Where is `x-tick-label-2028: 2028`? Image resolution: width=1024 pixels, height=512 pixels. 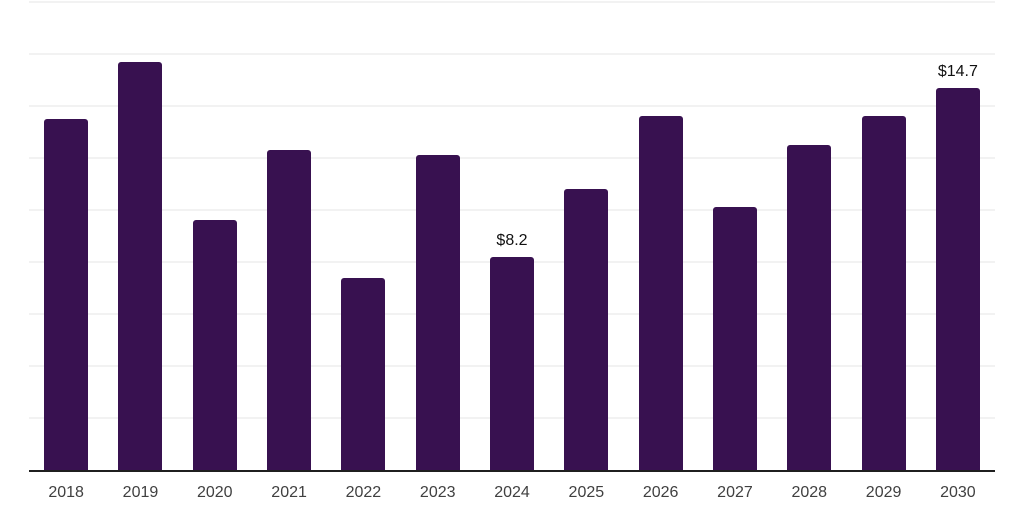
x-tick-label-2028: 2028 is located at coordinates (809, 492).